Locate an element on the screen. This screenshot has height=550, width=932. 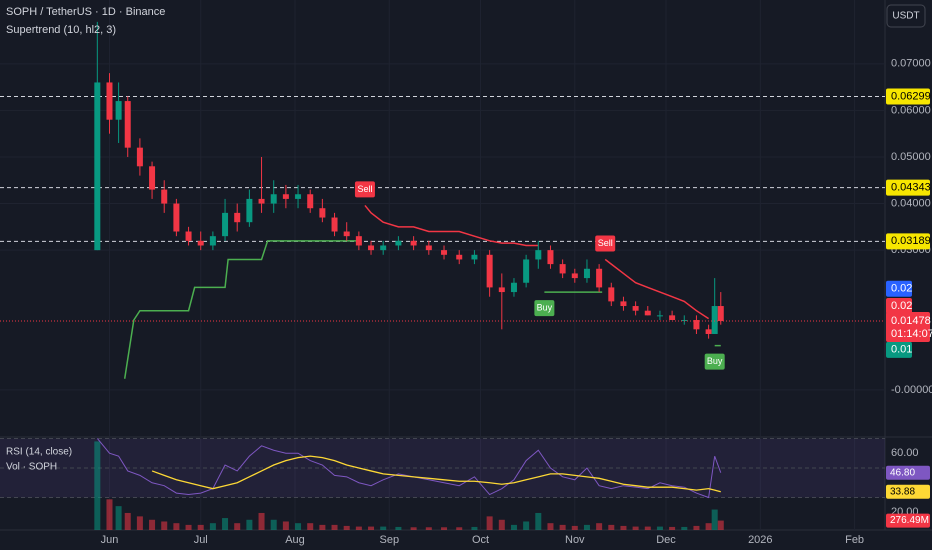
axis-badge-label: 0.01 is located at coordinates (901, 350).